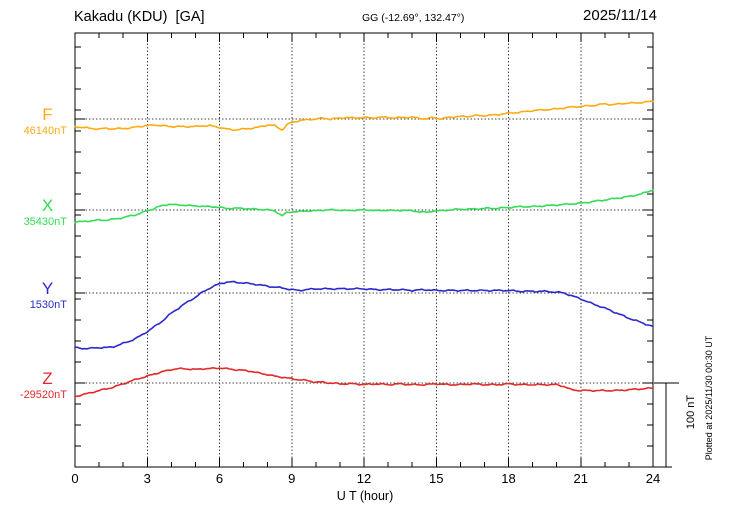 The height and width of the screenshot is (520, 730). Describe the element at coordinates (292, 478) in the screenshot. I see `x-tick-label: 9` at that location.